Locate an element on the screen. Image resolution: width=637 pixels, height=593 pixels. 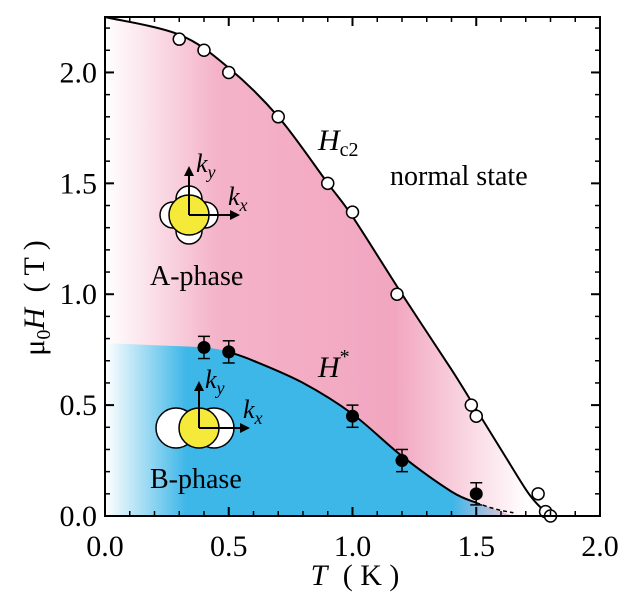
x-tick-label: 1.0 is located at coordinates (353, 546).